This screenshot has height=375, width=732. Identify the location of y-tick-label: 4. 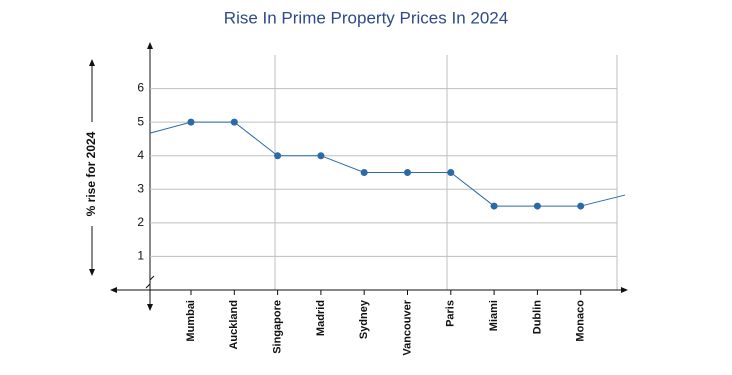
(140, 155).